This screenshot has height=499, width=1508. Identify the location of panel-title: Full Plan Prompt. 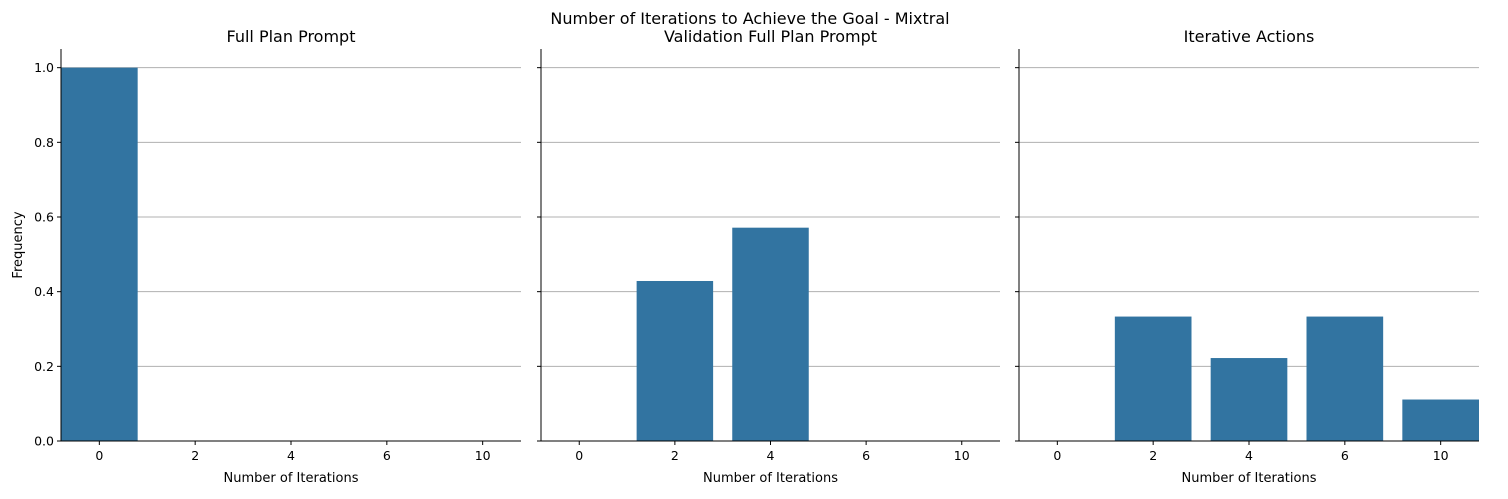
(291, 36).